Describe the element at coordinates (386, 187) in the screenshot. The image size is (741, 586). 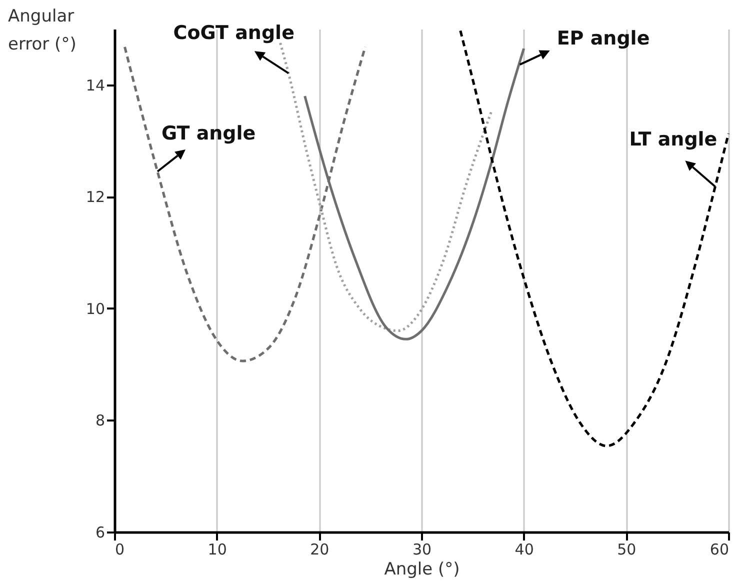
I see `line-series` at that location.